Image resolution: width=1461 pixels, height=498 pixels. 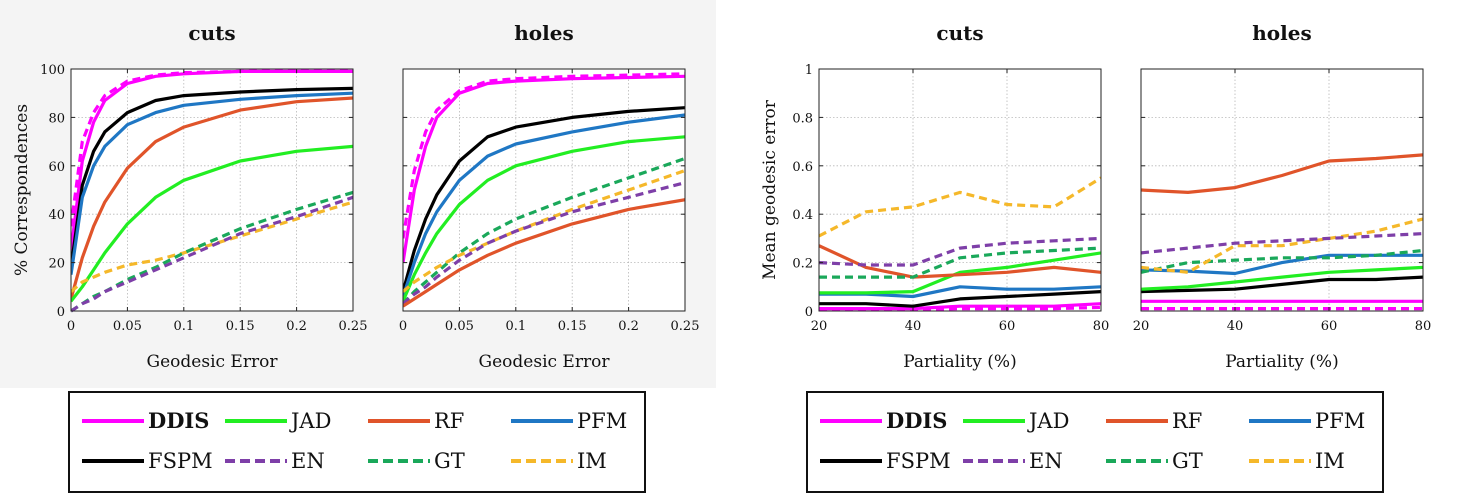 I want to click on plot-area, so click(x=212, y=190).